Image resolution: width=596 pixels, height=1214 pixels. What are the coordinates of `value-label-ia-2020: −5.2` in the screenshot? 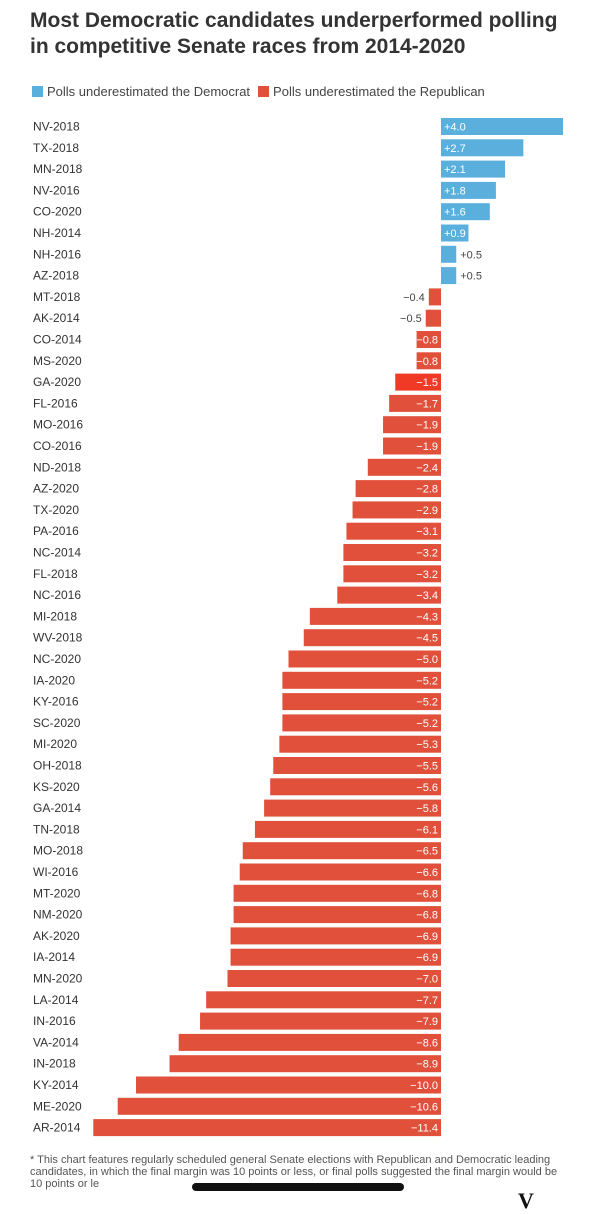 It's located at (427, 681).